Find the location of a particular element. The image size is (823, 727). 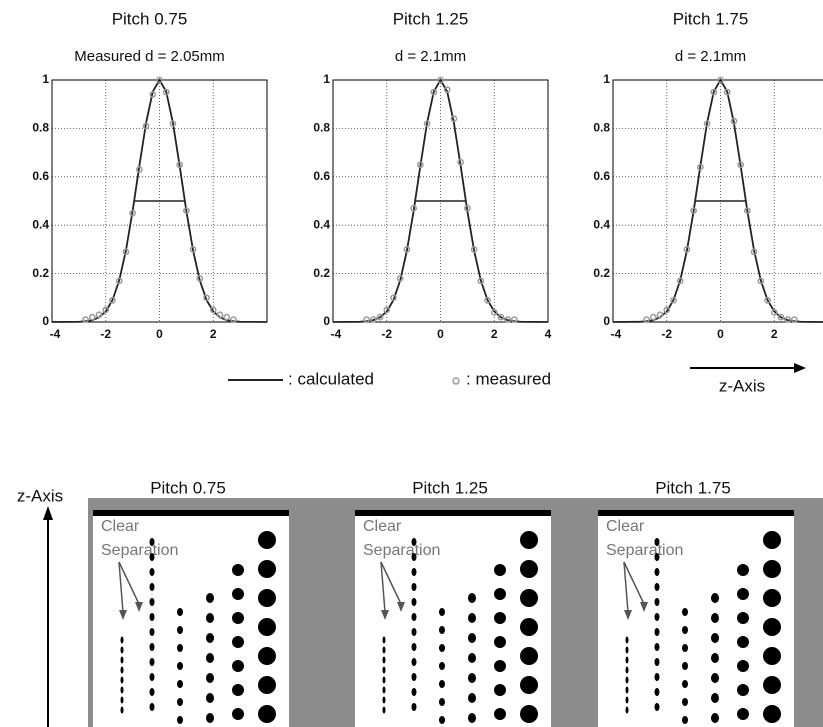

legend-label: : measured is located at coordinates (508, 378).